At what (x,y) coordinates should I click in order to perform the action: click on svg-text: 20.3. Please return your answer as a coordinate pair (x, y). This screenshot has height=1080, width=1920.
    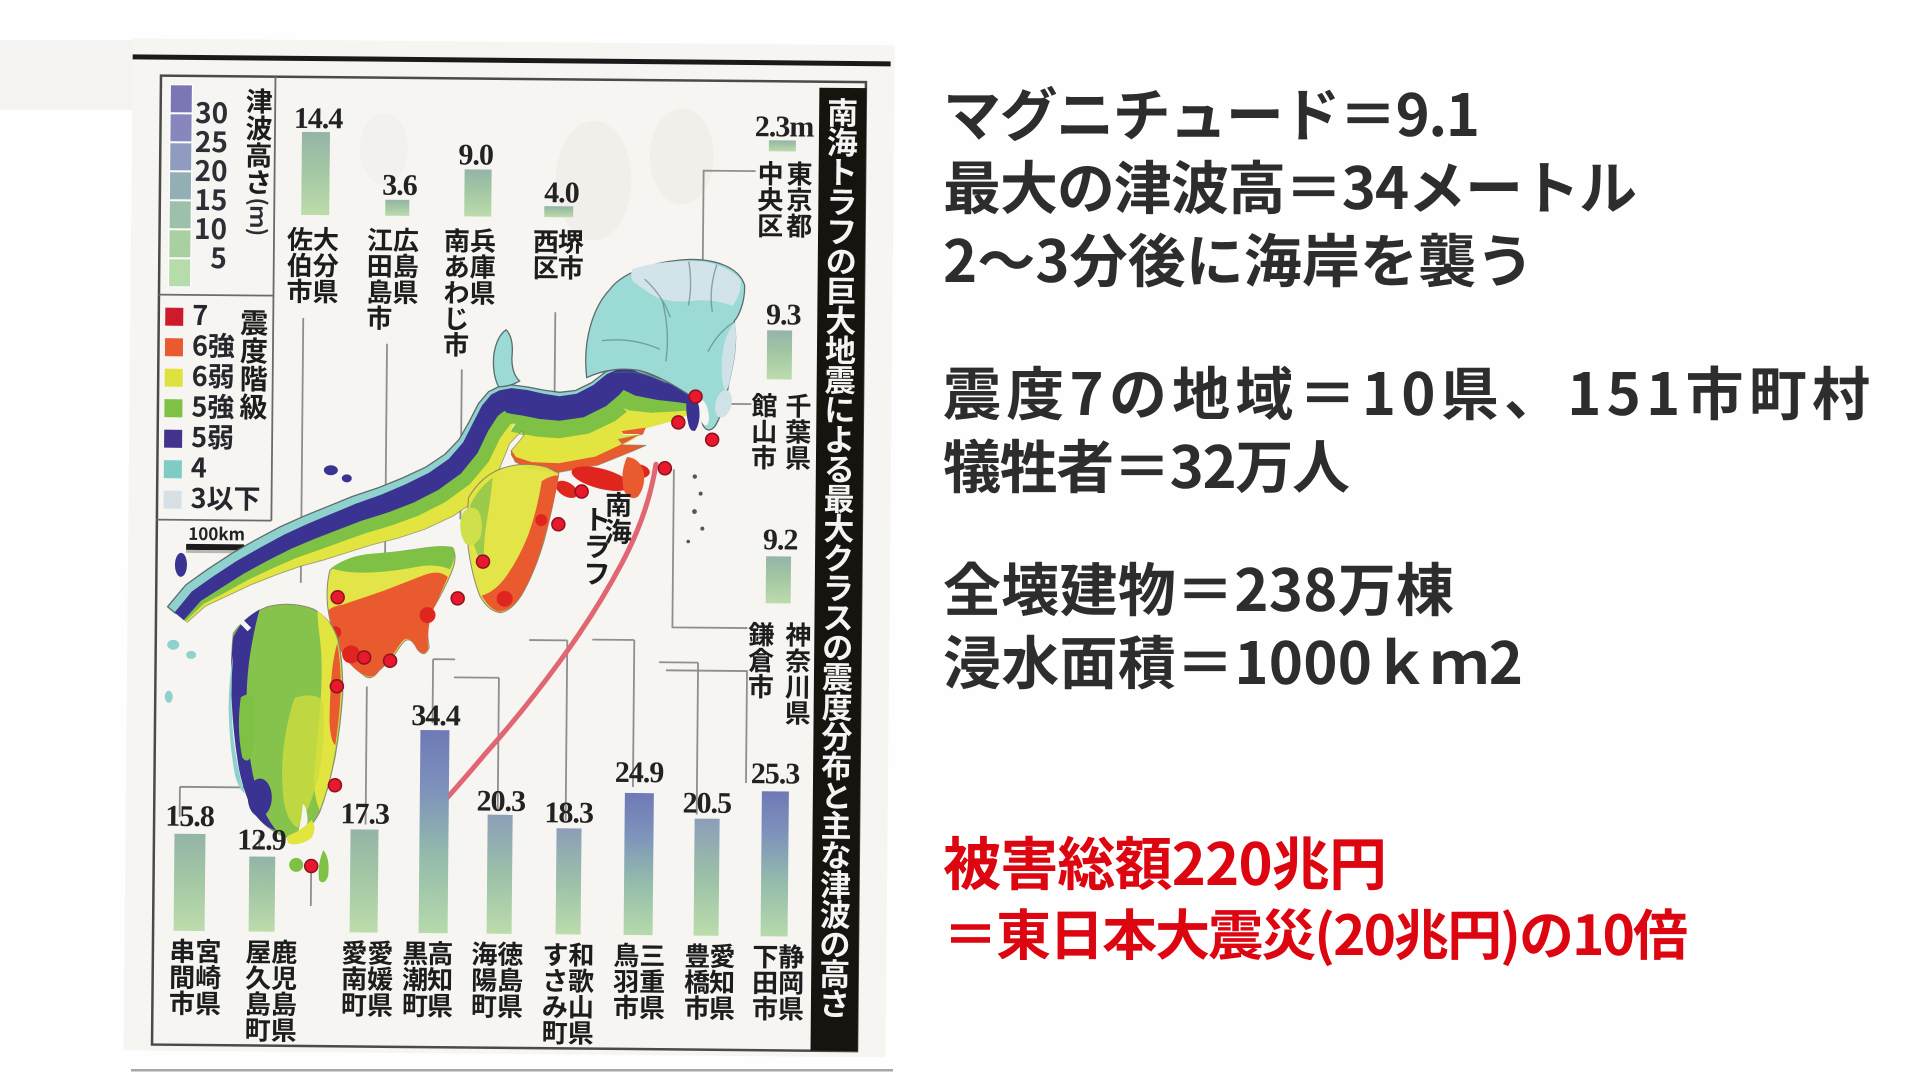
    Looking at the image, I should click on (500, 801).